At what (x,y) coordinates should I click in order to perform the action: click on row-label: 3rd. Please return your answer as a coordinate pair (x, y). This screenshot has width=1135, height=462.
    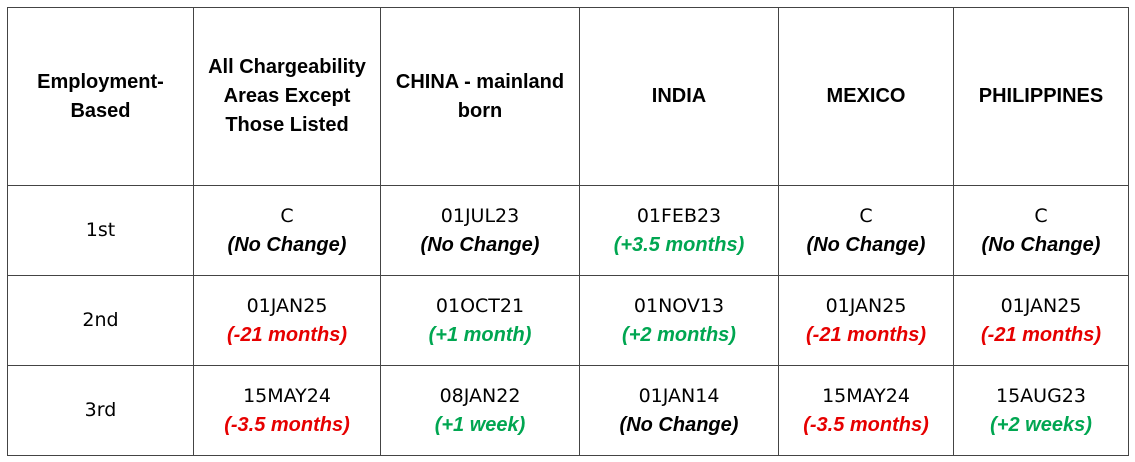
    Looking at the image, I should click on (100, 410).